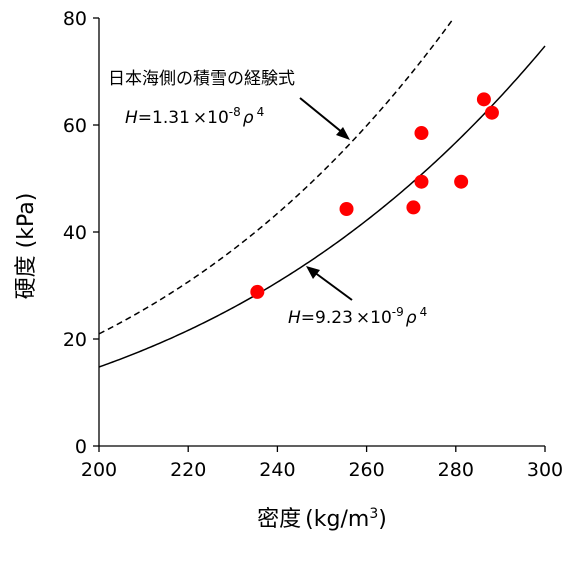 The width and height of the screenshot is (580, 562). What do you see at coordinates (201, 79) in the screenshot?
I see `dashed-curve-label: 日本海側の積雪の経験式` at bounding box center [201, 79].